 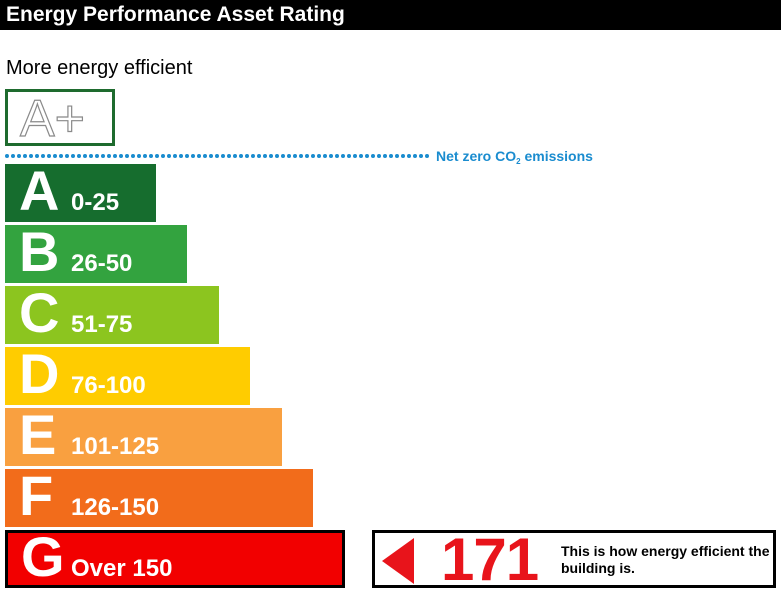 What do you see at coordinates (398, 561) in the screenshot?
I see `pointer-arrow-icon` at bounding box center [398, 561].